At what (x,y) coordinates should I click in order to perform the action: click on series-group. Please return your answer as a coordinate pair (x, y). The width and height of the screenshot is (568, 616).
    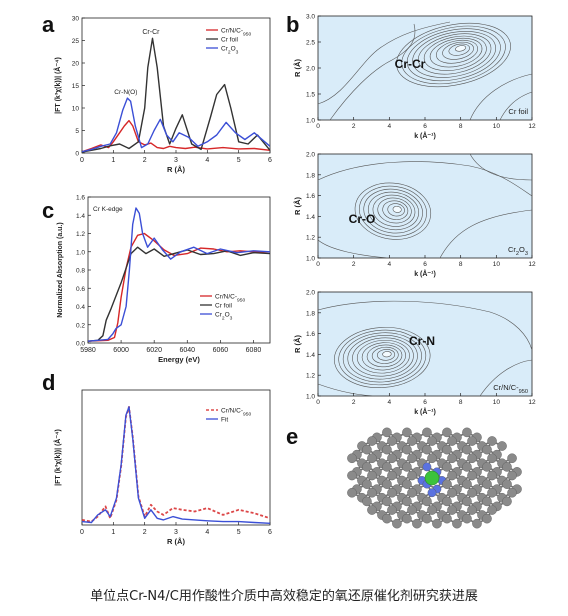
    Looking at the image, I should click on (179, 274).